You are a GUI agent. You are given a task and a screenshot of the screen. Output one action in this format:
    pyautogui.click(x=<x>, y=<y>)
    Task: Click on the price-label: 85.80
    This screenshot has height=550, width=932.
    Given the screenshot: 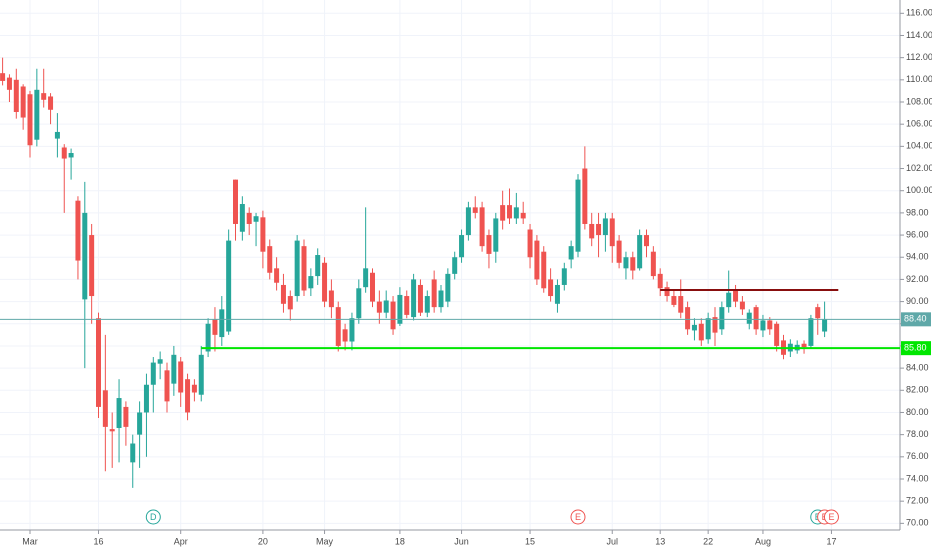 What is the action you would take?
    pyautogui.click(x=915, y=348)
    